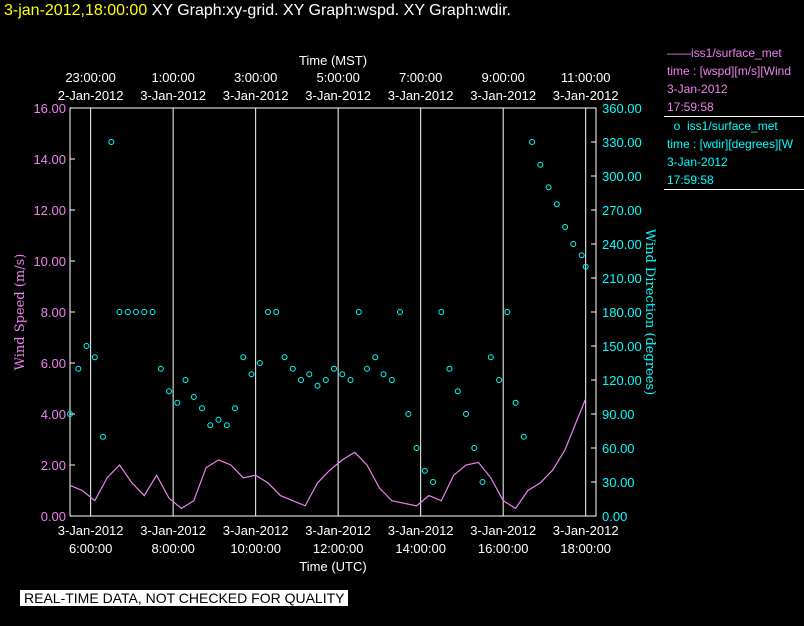 Image resolution: width=804 pixels, height=626 pixels. Describe the element at coordinates (586, 77) in the screenshot. I see `top-tick-time: 11:00:00` at that location.